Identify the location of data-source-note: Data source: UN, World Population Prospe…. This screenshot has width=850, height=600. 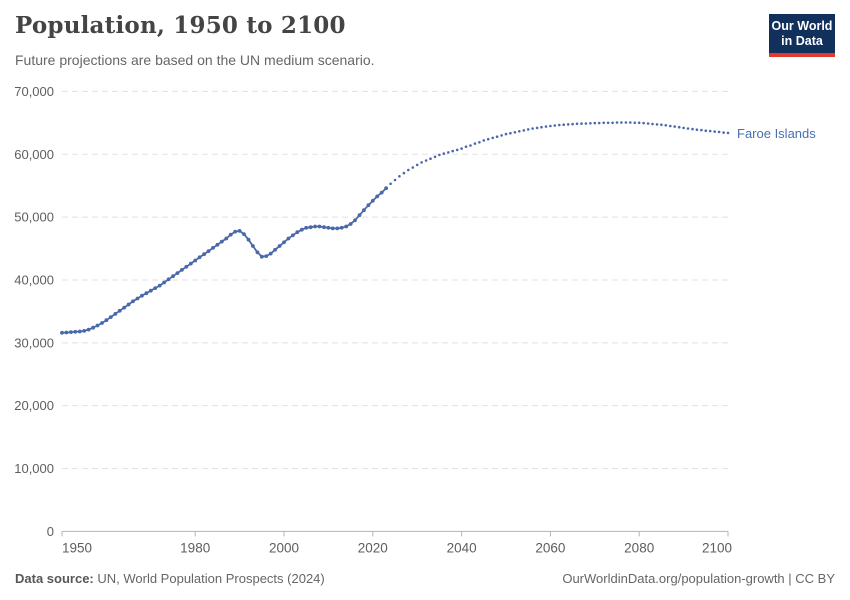
(170, 578).